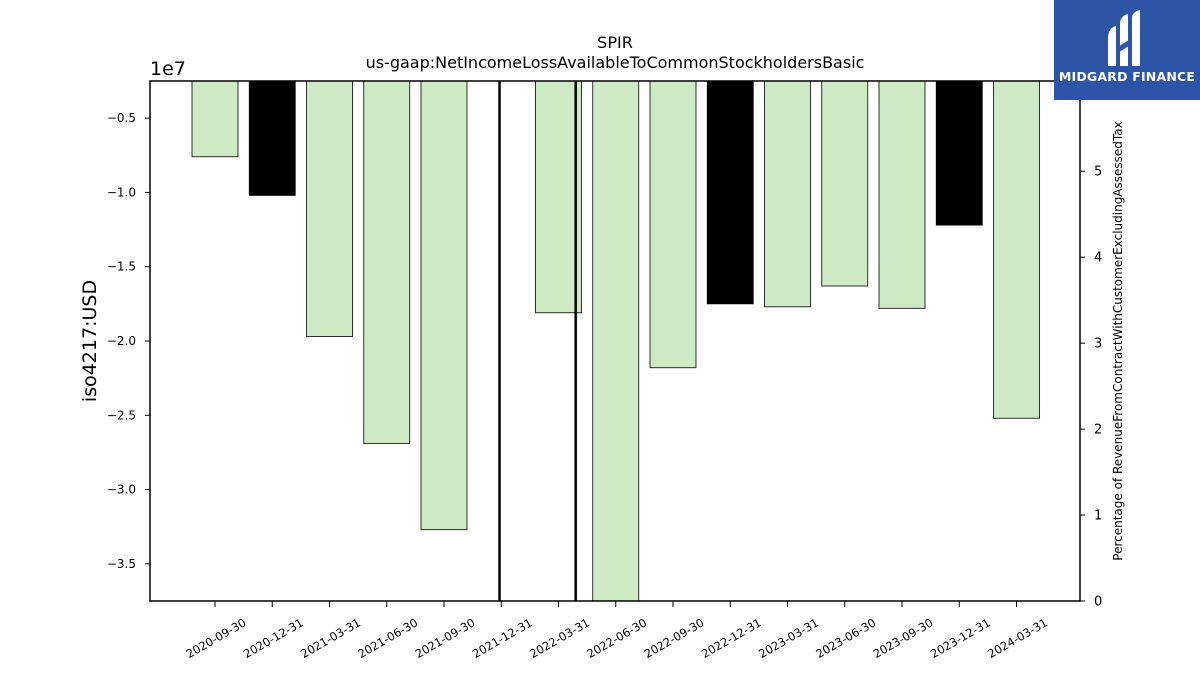 The height and width of the screenshot is (675, 1200). Describe the element at coordinates (502, 638) in the screenshot. I see `x-tick-label: 2021-12-31` at that location.